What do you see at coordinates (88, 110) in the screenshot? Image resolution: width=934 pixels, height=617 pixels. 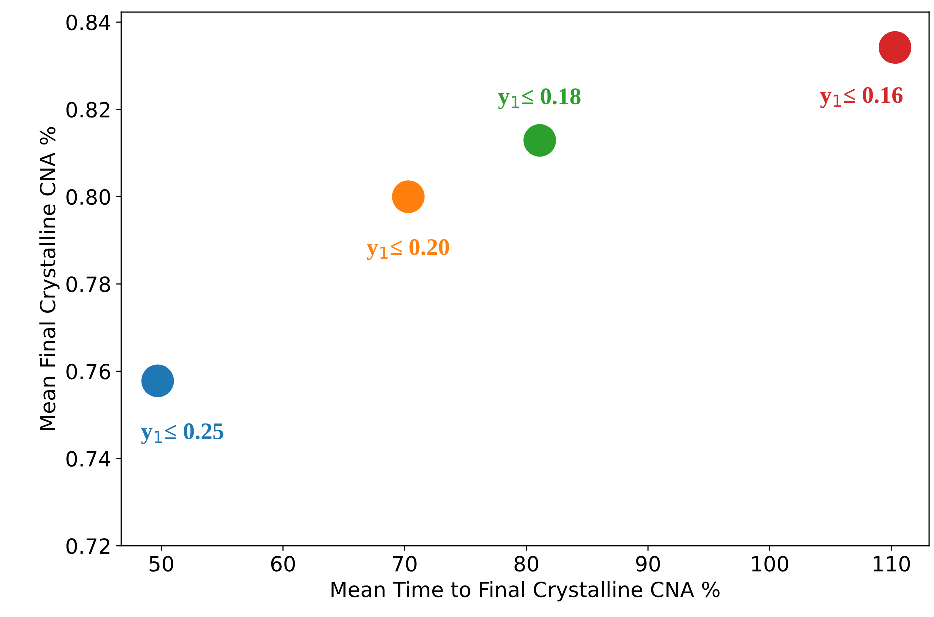 I see `y-tick-label: 0.82` at bounding box center [88, 110].